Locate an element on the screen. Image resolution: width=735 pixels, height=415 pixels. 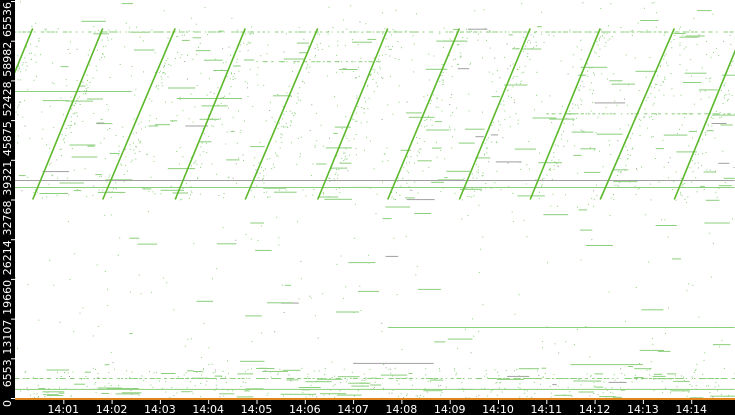
sweep-line is located at coordinates (637, 114).